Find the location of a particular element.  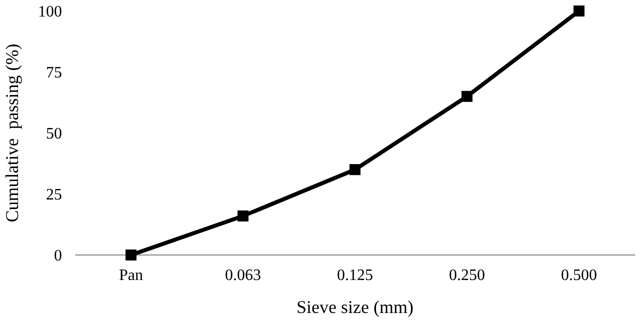

y-tick-label: 0 is located at coordinates (58, 256).